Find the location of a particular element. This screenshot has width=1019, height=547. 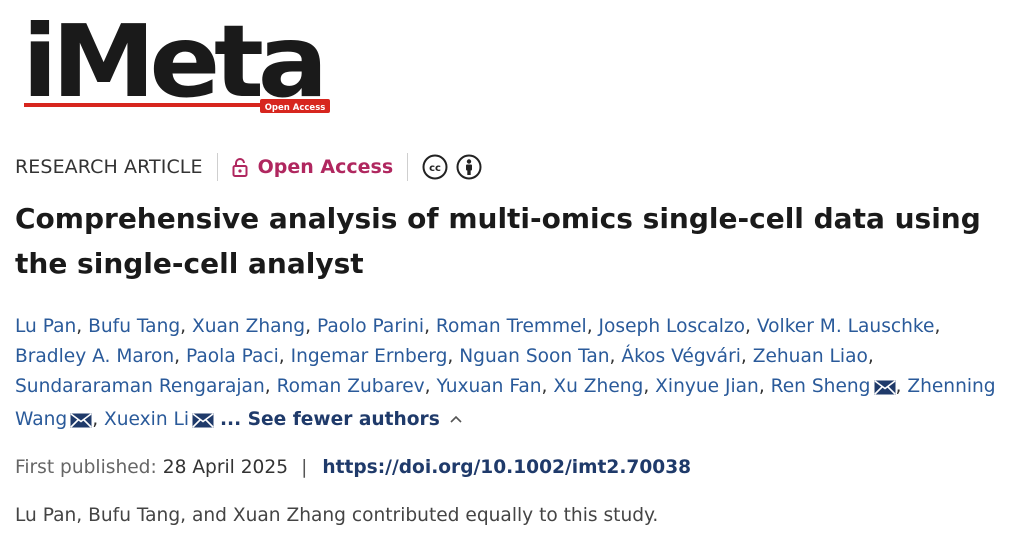

author-link: Zehuan Liao is located at coordinates (810, 356).